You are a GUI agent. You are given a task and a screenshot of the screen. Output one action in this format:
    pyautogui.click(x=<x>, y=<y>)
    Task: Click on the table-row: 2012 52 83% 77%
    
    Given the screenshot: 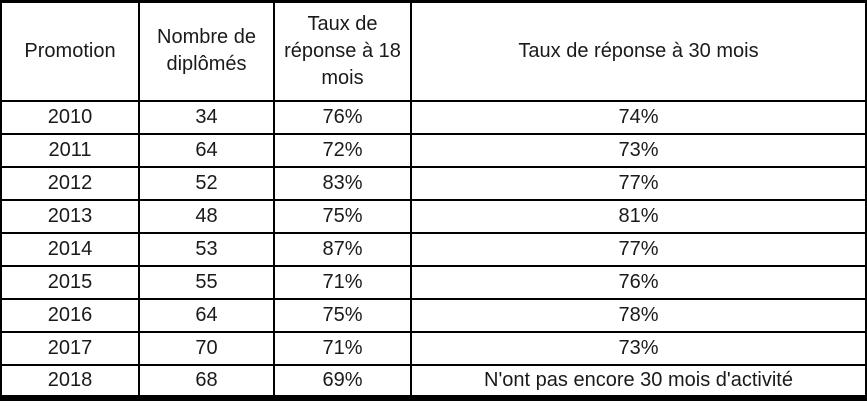 What is the action you would take?
    pyautogui.click(x=433, y=183)
    